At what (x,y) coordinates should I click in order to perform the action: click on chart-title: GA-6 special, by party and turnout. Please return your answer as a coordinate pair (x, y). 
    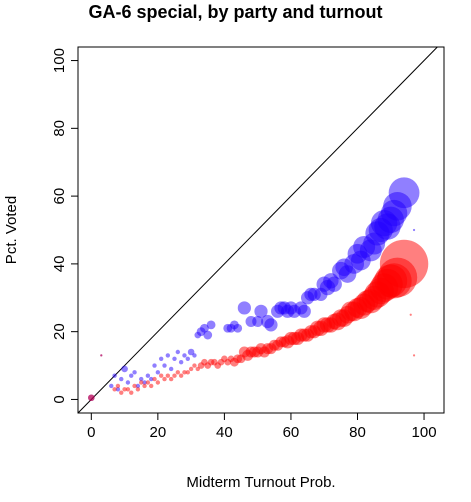
    Looking at the image, I should click on (235, 12).